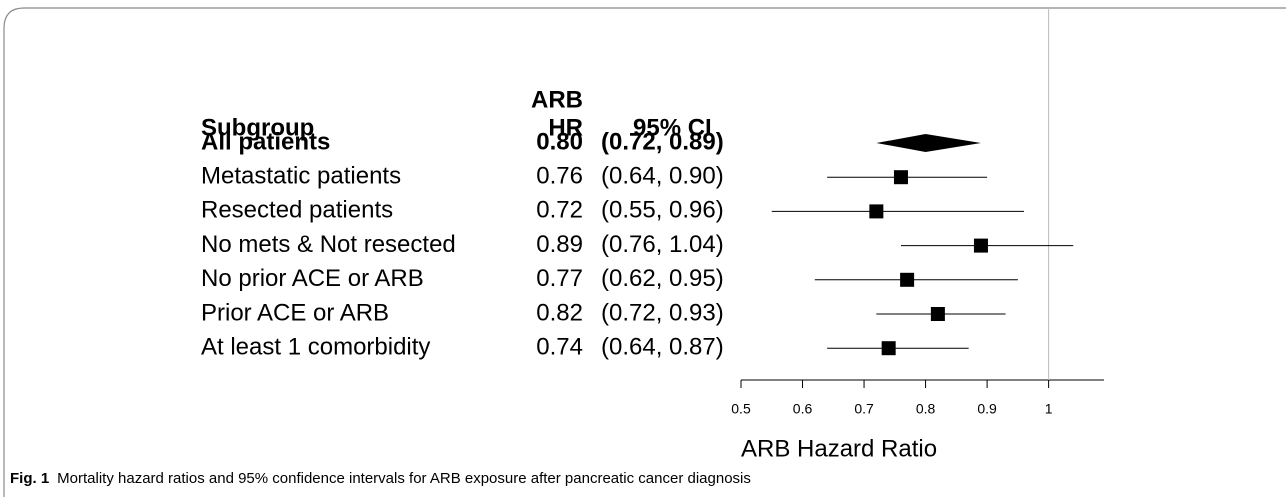 Image resolution: width=1287 pixels, height=499 pixels. I want to click on hr-label: 0.76, so click(559, 176).